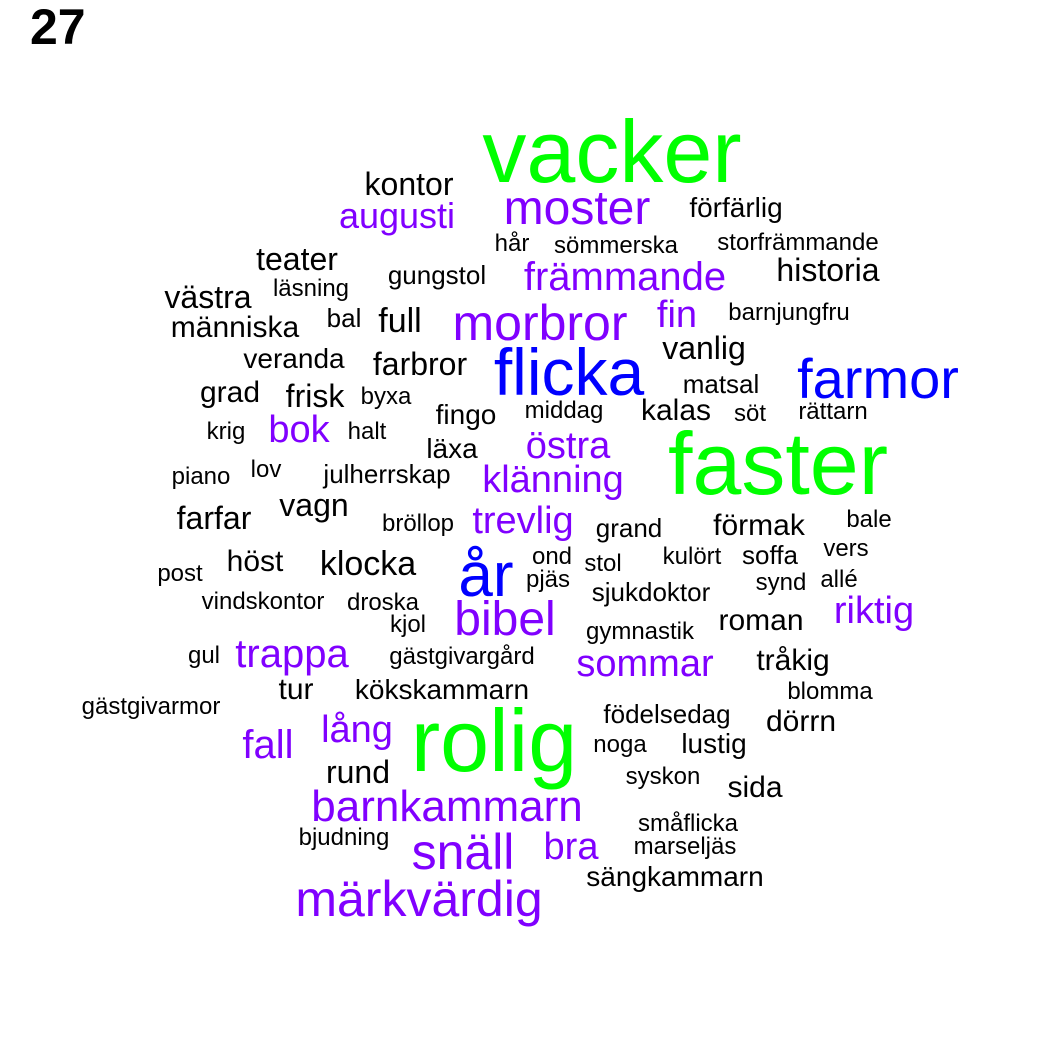 The height and width of the screenshot is (1050, 1050). What do you see at coordinates (201, 476) in the screenshot?
I see `word-cloud-word: piano` at bounding box center [201, 476].